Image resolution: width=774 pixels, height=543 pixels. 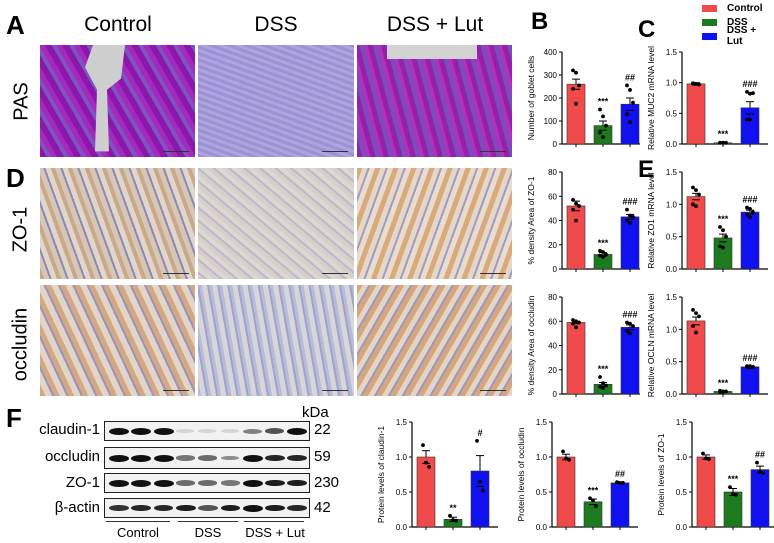 I want to click on blot-strip-zo1, so click(x=207, y=483).